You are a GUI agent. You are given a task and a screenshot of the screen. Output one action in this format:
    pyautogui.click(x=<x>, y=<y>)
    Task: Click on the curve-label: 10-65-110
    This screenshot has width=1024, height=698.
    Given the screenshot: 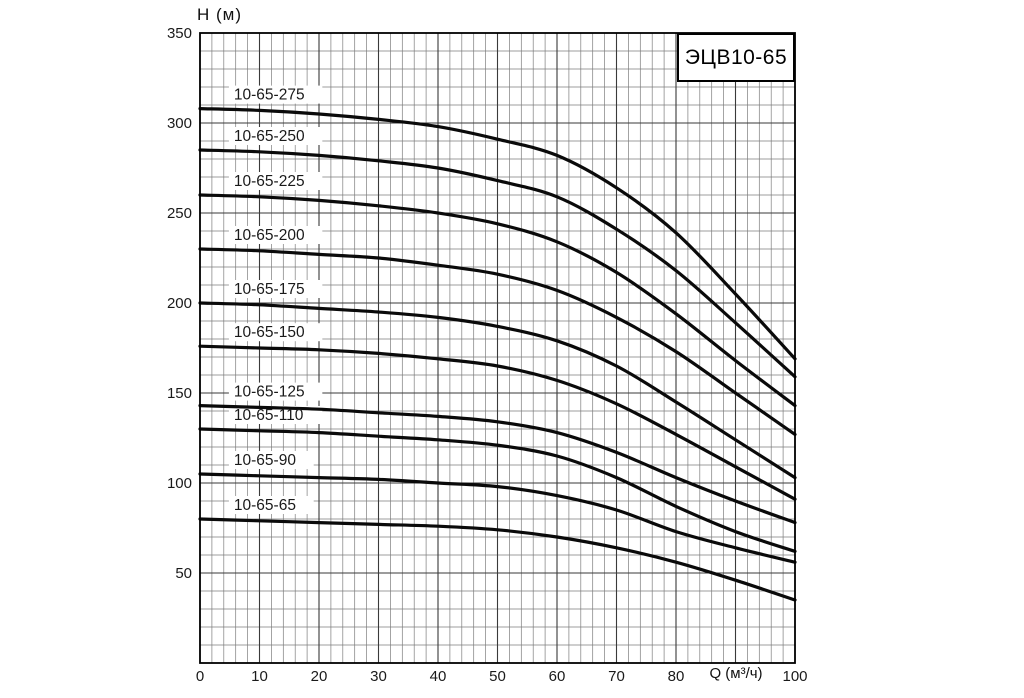 What is the action you would take?
    pyautogui.click(x=269, y=415)
    